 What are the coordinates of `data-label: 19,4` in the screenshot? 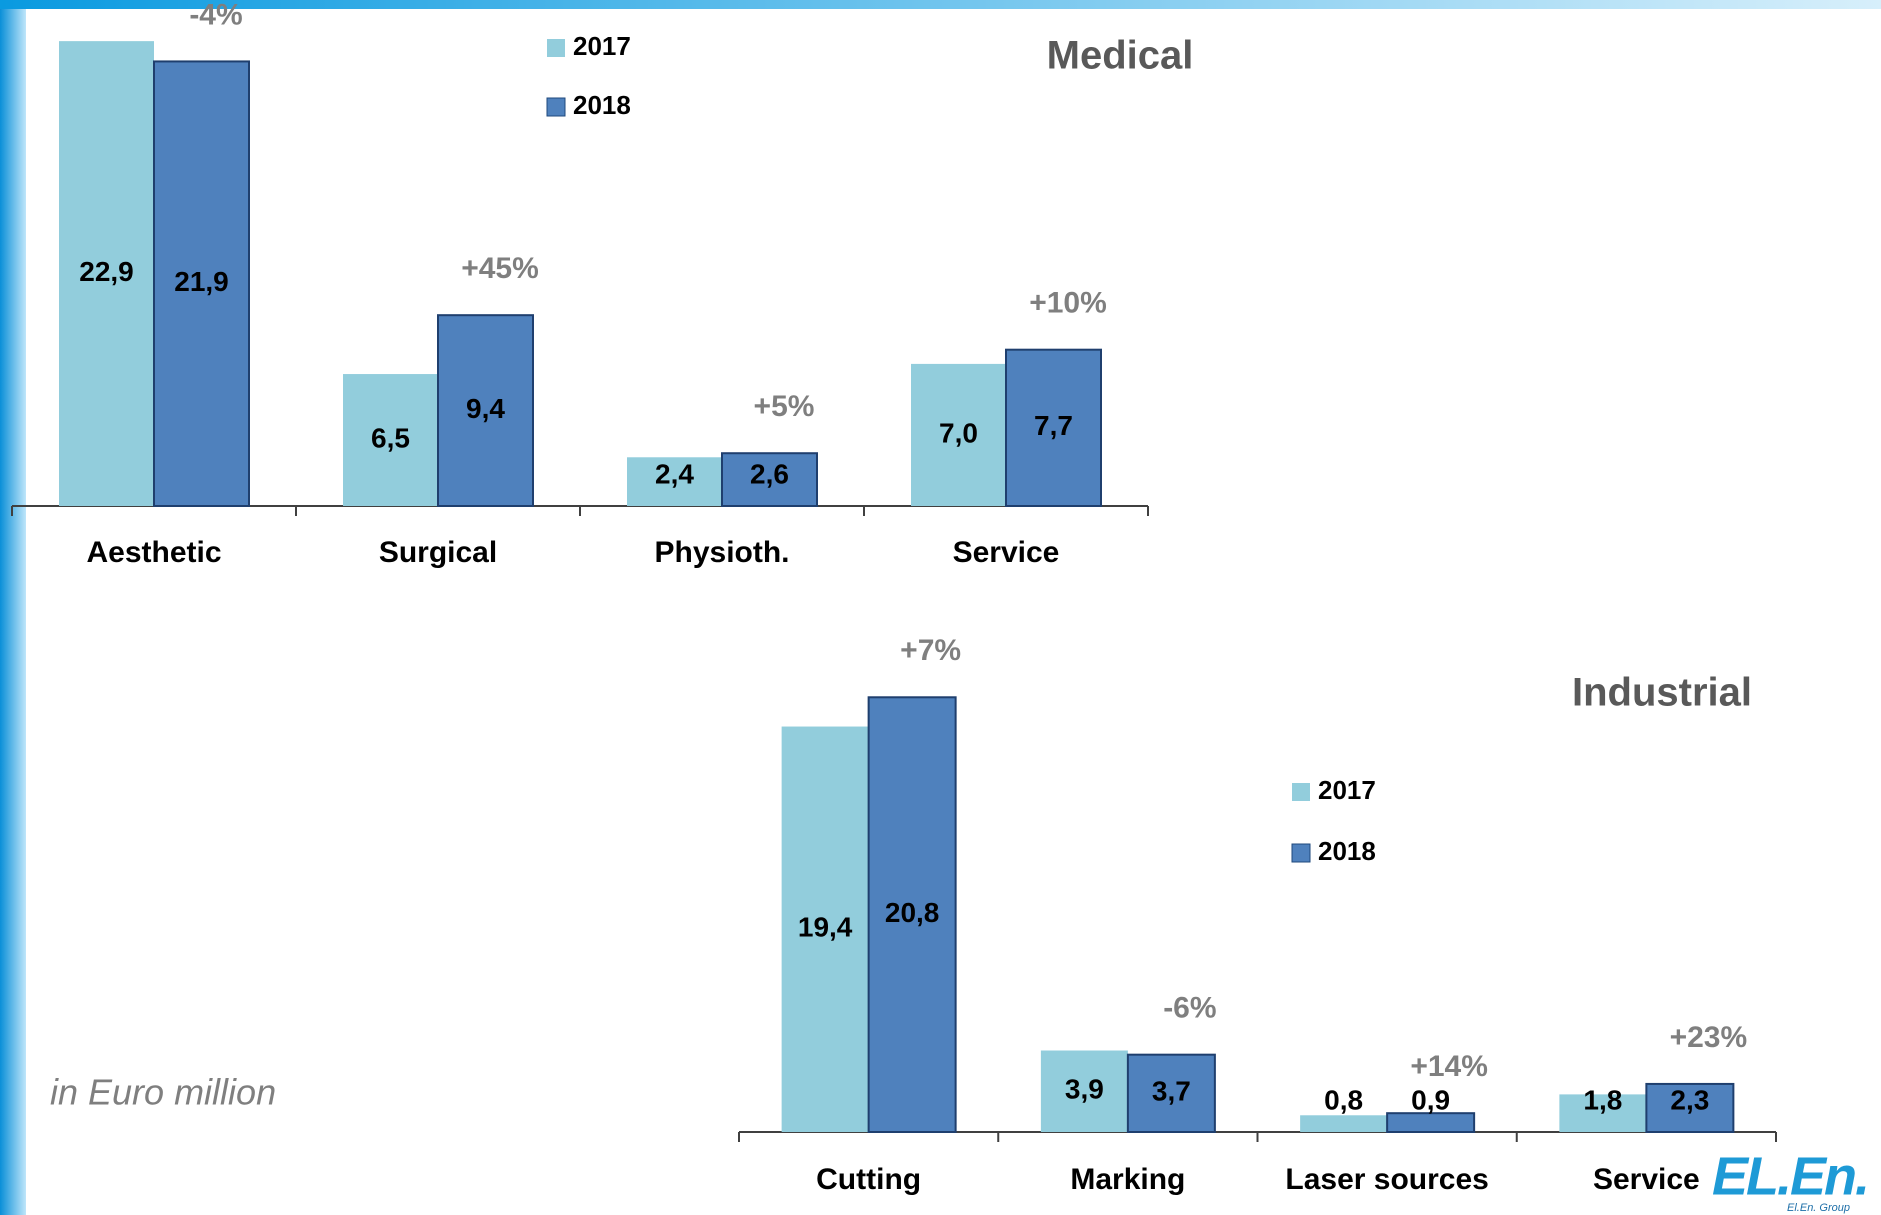 It's located at (825, 927).